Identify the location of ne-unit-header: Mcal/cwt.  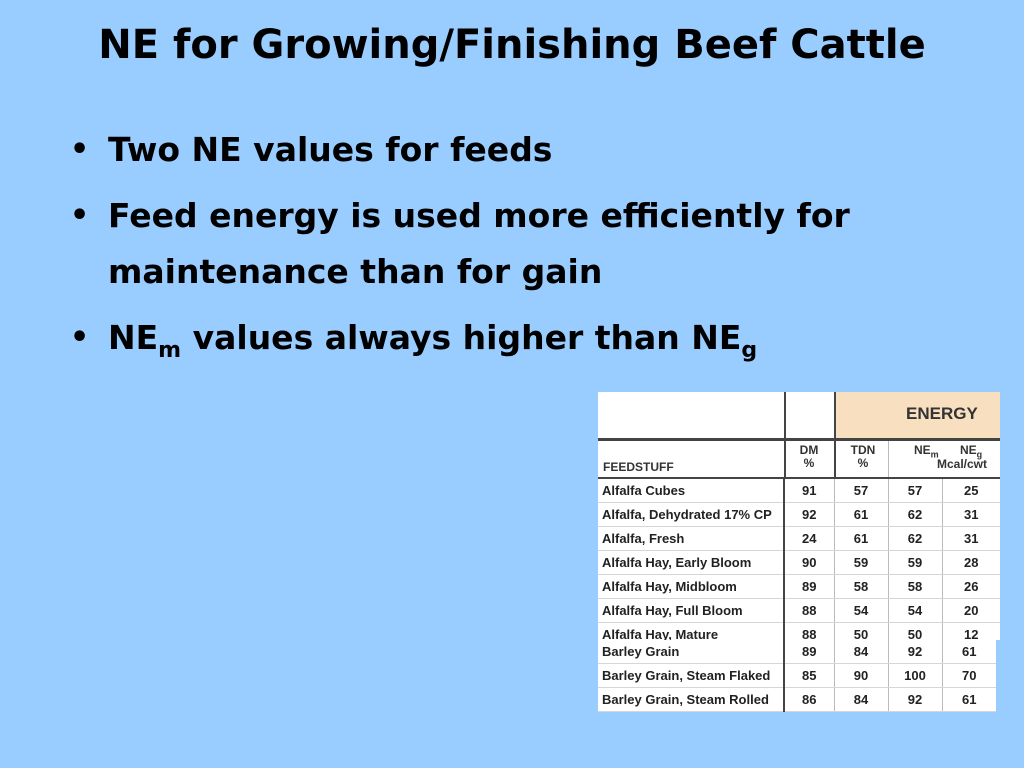
(962, 464).